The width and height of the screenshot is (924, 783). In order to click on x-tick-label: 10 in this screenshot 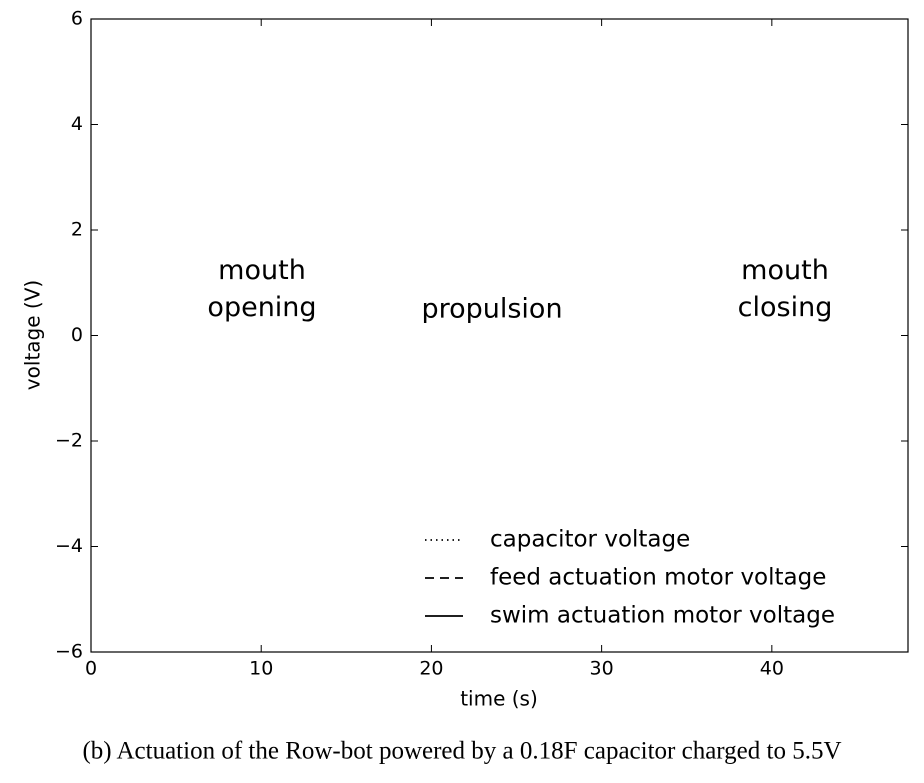, I will do `click(261, 669)`.